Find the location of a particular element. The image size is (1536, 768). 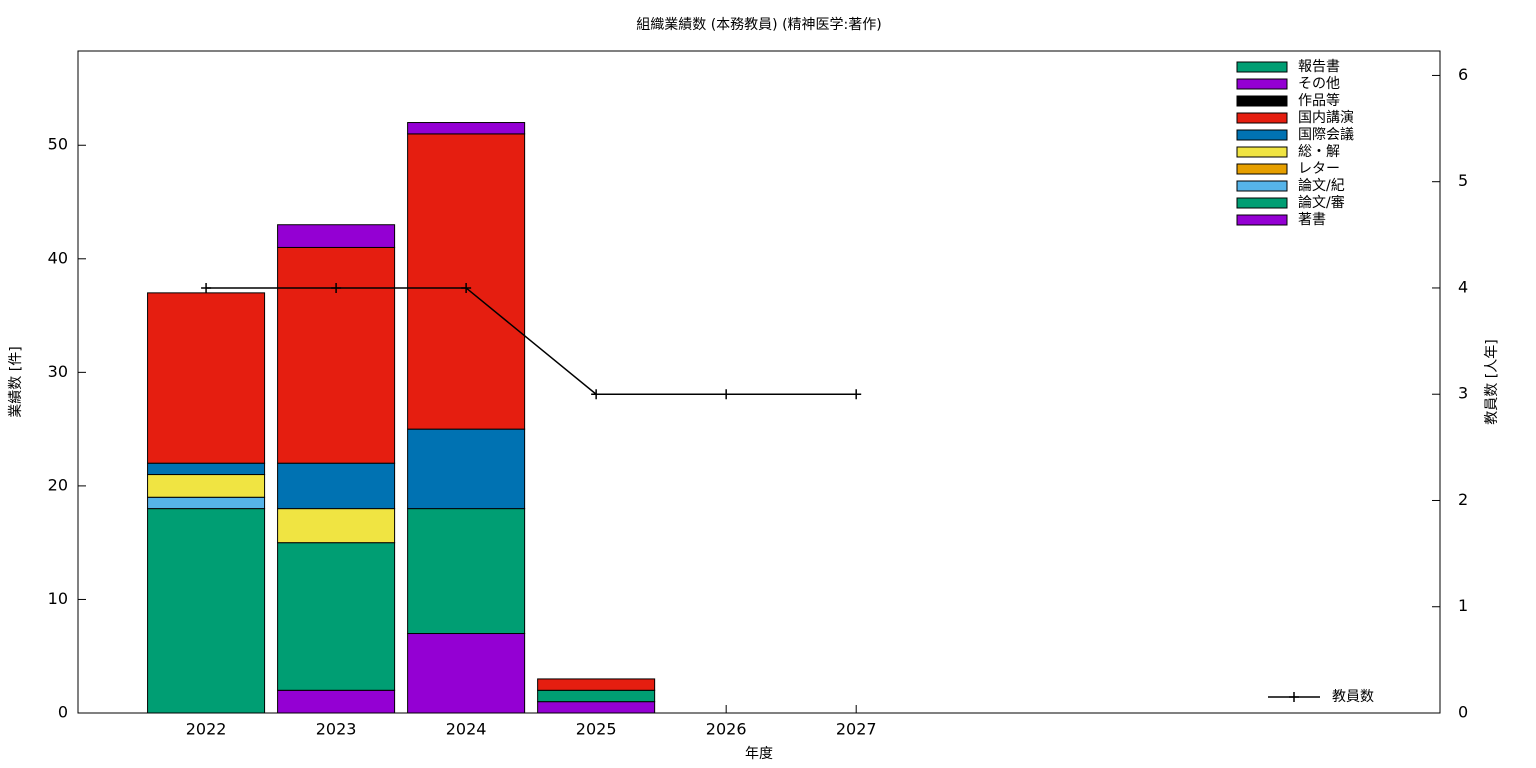

legend-label: 論文/審 is located at coordinates (1321, 203).